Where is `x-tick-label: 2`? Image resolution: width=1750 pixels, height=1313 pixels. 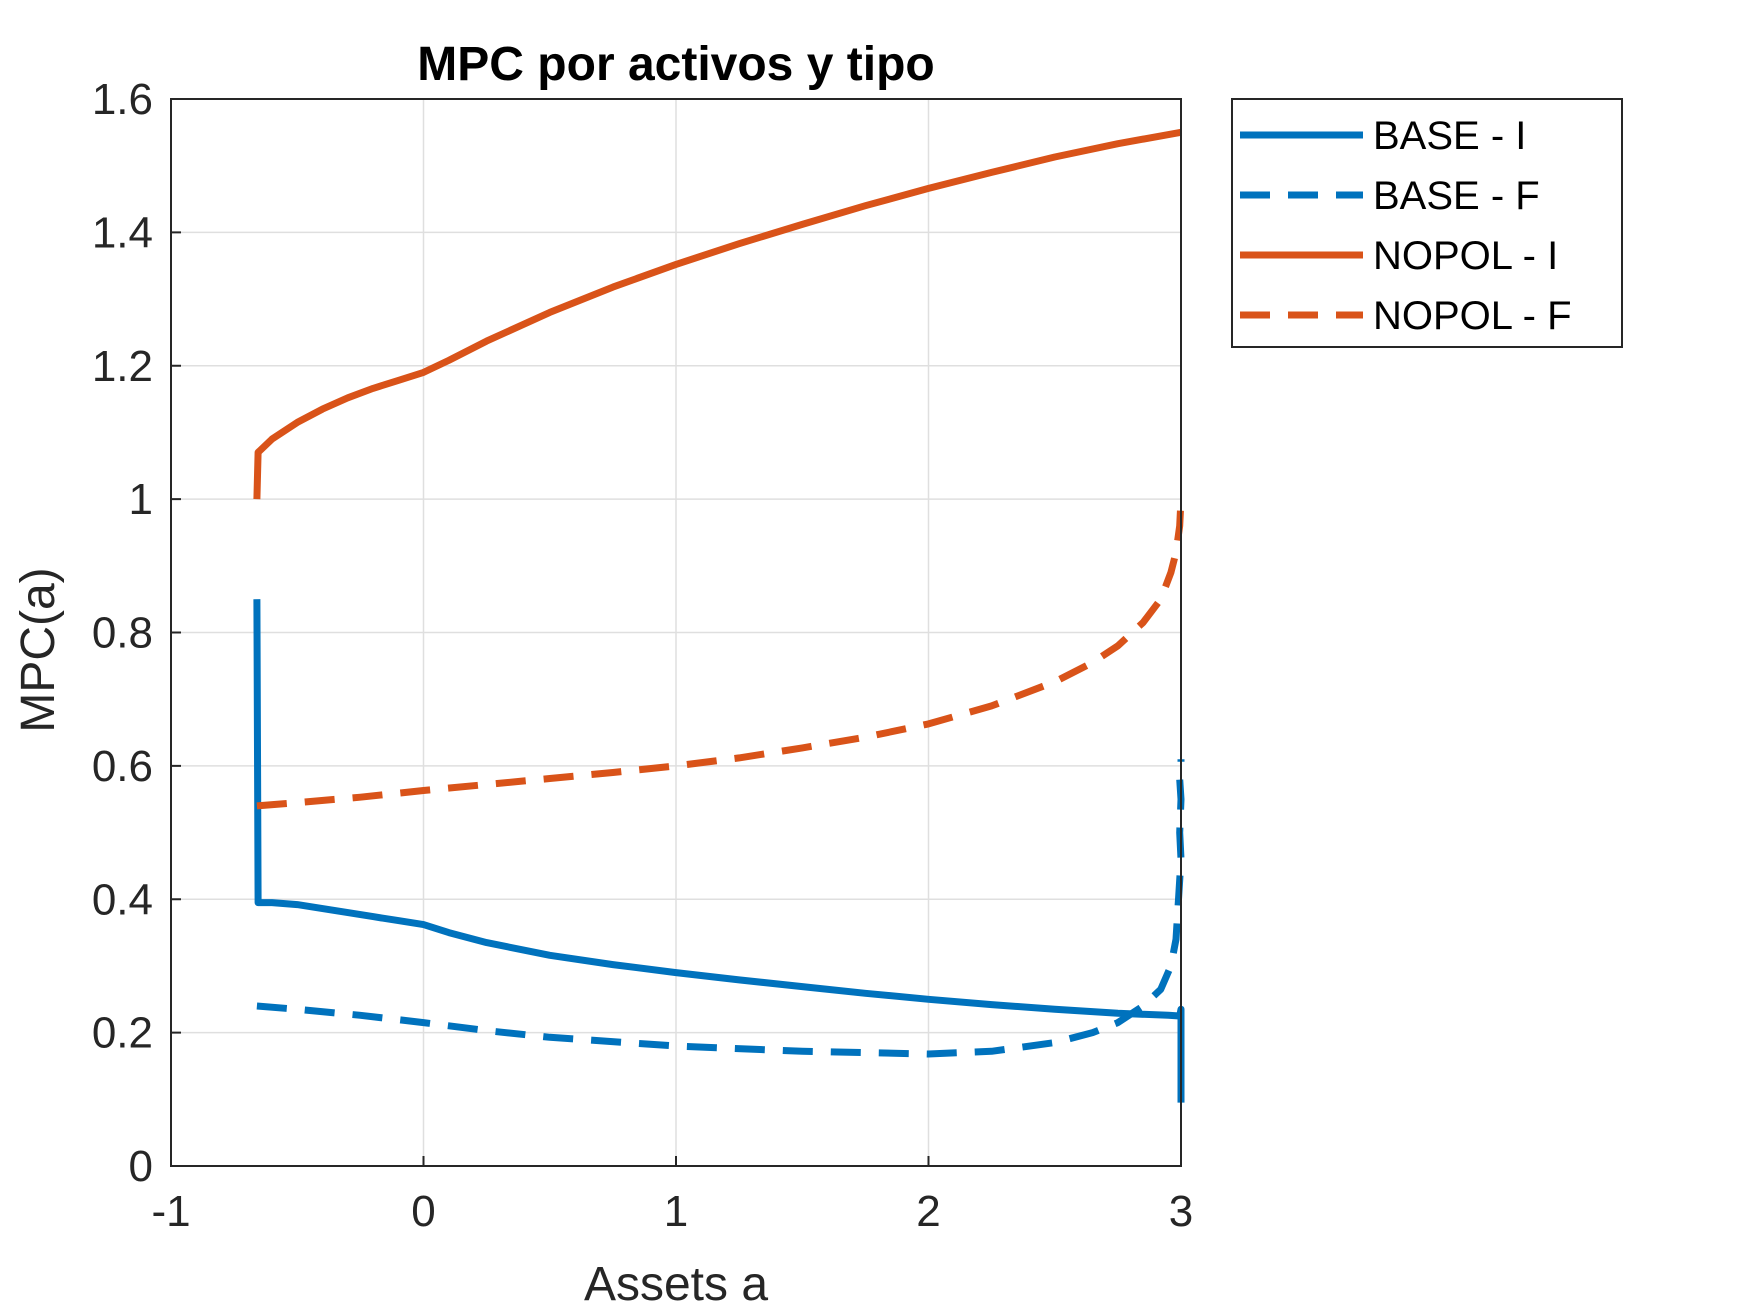
x-tick-label: 2 is located at coordinates (928, 1211).